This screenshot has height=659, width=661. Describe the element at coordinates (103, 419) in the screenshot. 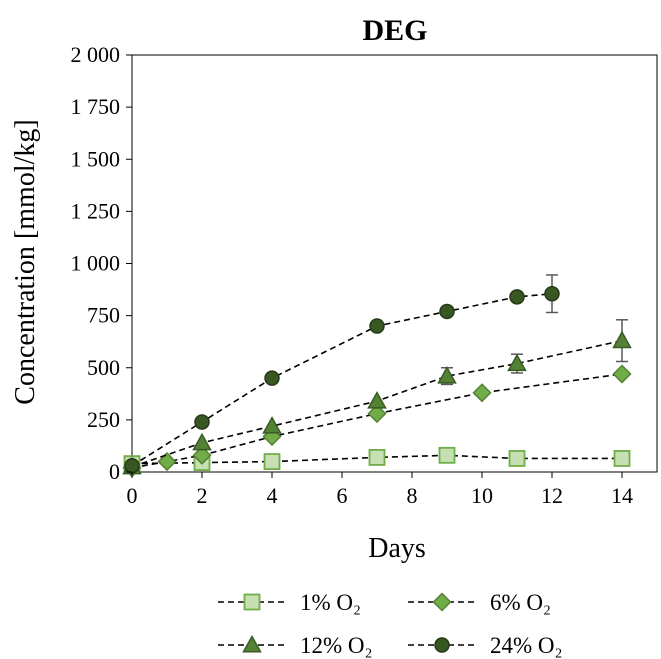

I see `y-tick-label: 250` at that location.